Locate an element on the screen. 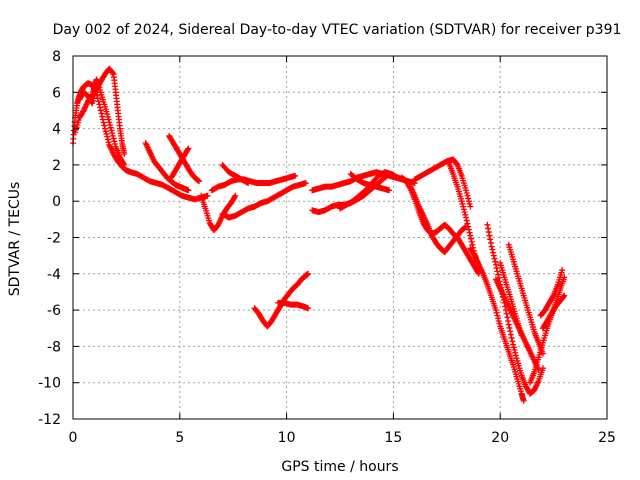 This screenshot has height=480, width=640. x-tick-labels: 0 5 10 15 20 25 is located at coordinates (342, 438).